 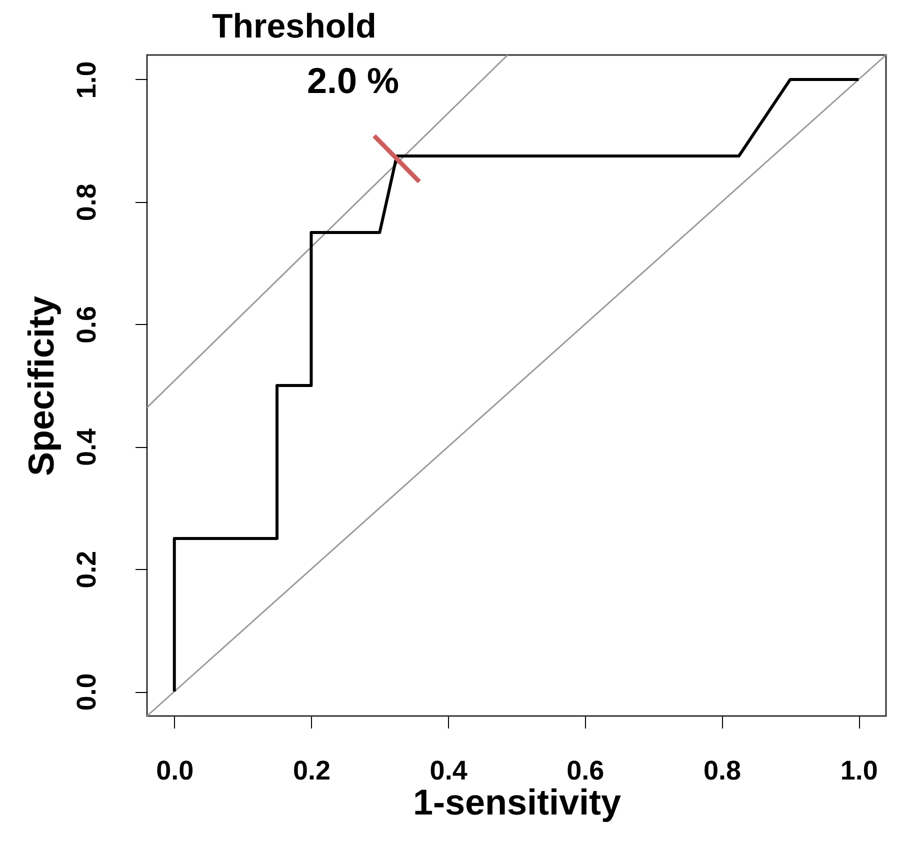 I want to click on y-axis-title: Specificity, so click(x=41, y=386).